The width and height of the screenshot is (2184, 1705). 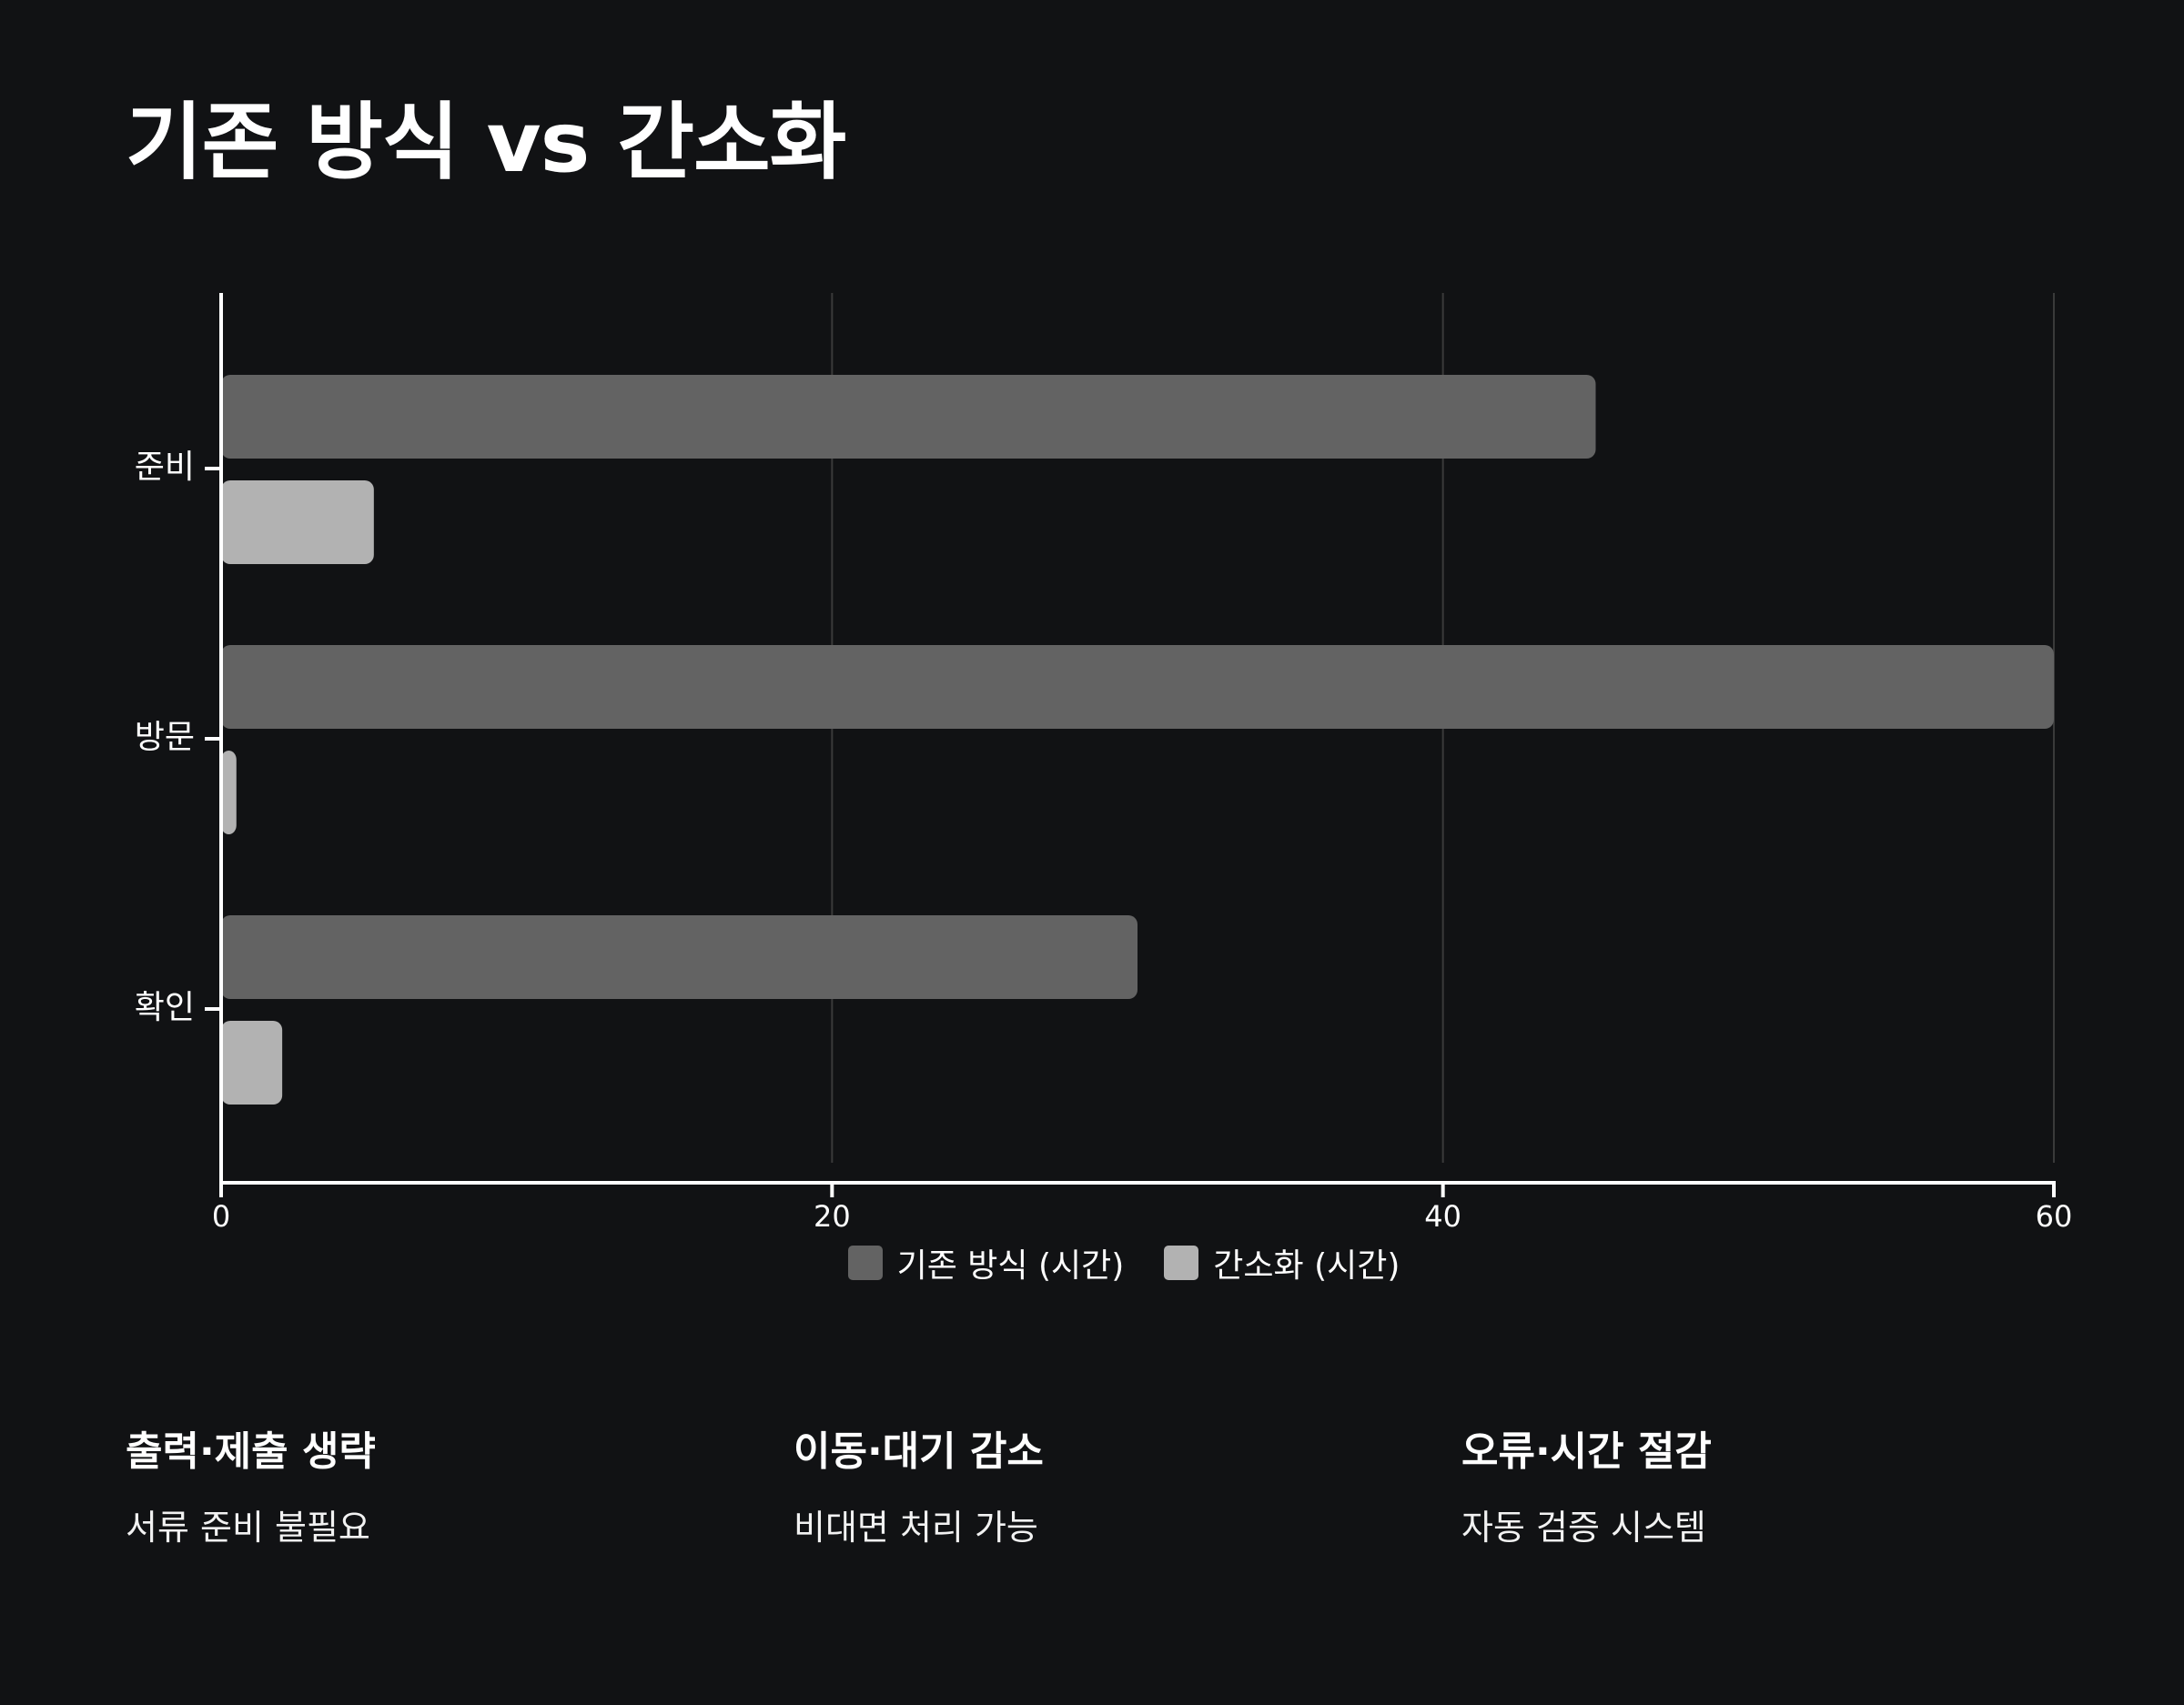 What do you see at coordinates (248, 1528) in the screenshot?
I see `feature-desc: 서류 준비 불필요` at bounding box center [248, 1528].